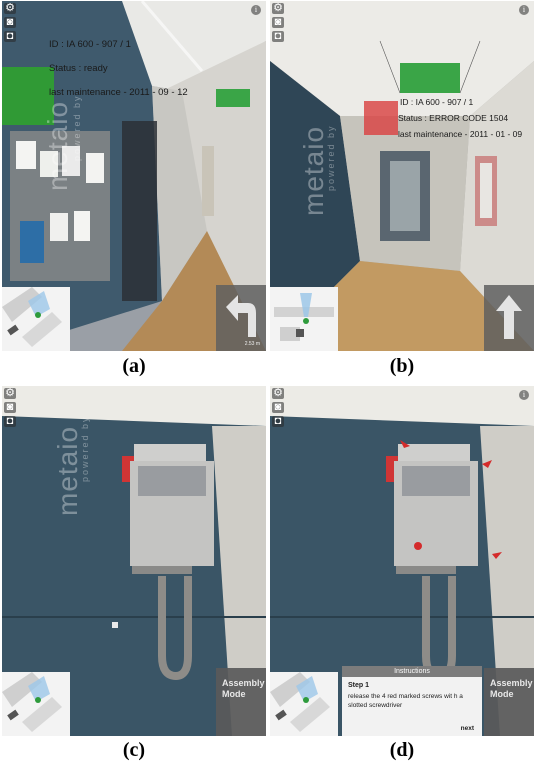 The height and width of the screenshot is (764, 536). What do you see at coordinates (453, 118) in the screenshot?
I see `ar-status-label: Status : ERROR CODE 1504` at bounding box center [453, 118].